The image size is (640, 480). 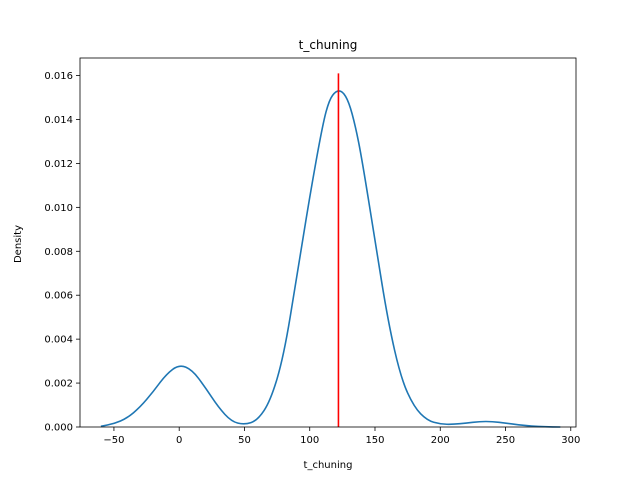 I want to click on y-tick-label: 0.008, so click(x=58, y=252).